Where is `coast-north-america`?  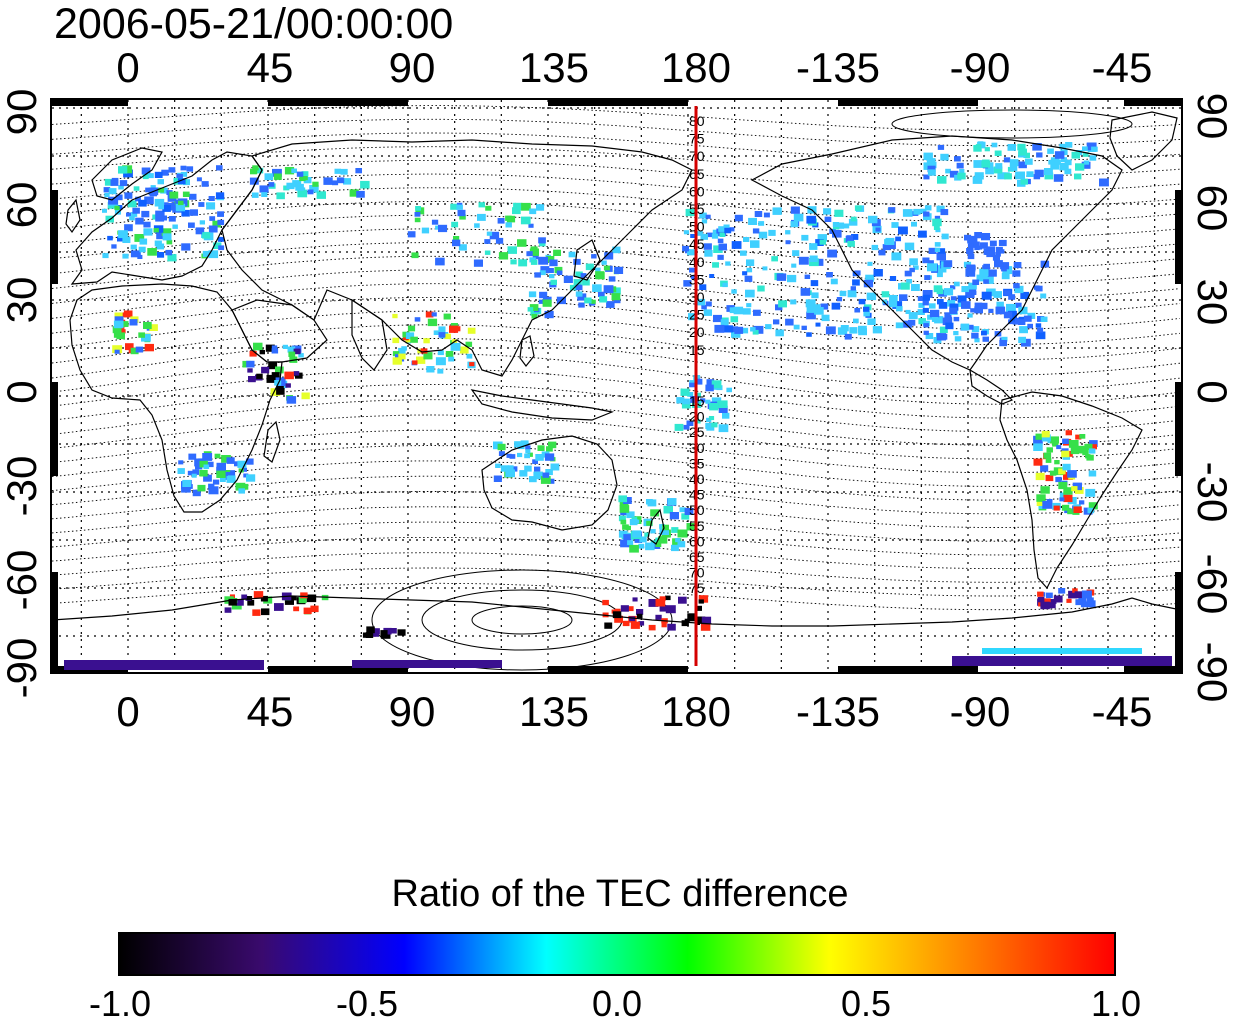
coast-north-america is located at coordinates (936, 253).